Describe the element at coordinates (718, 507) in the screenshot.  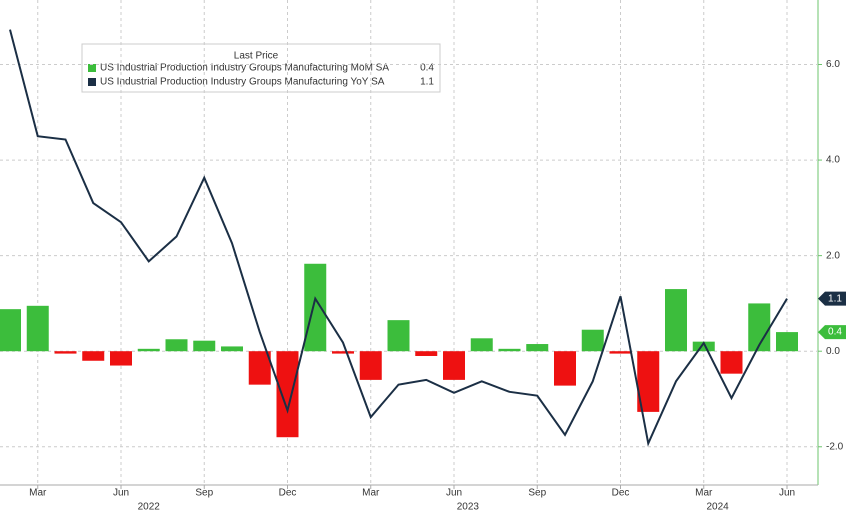
I see `year-label: 2024` at that location.